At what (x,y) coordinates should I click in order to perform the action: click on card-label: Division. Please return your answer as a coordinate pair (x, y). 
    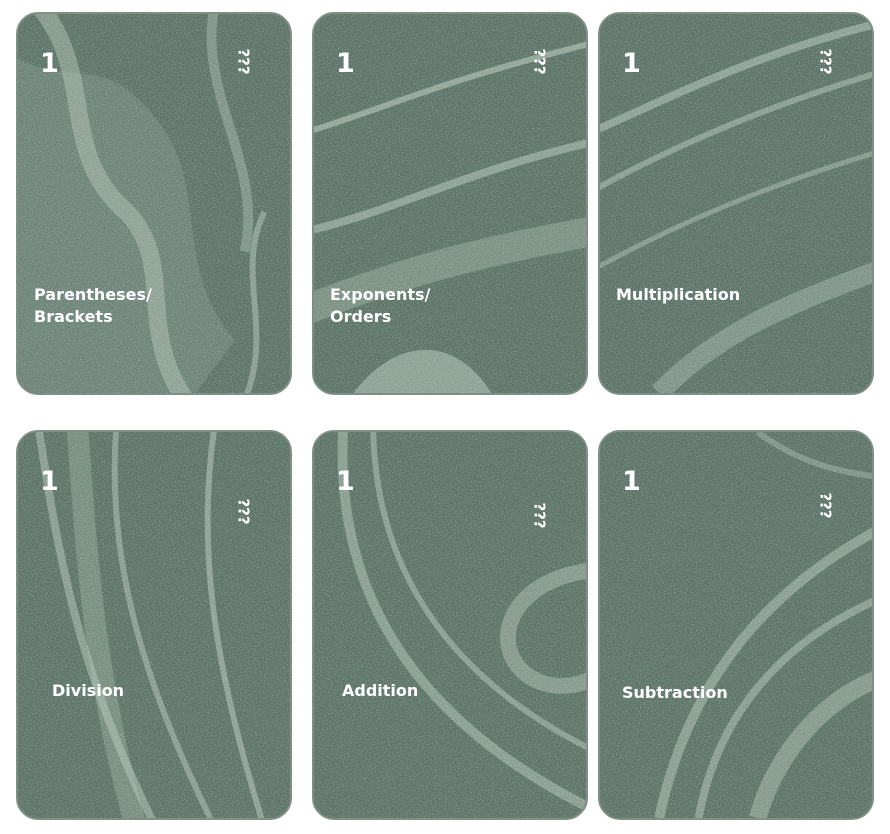
    Looking at the image, I should click on (88, 690).